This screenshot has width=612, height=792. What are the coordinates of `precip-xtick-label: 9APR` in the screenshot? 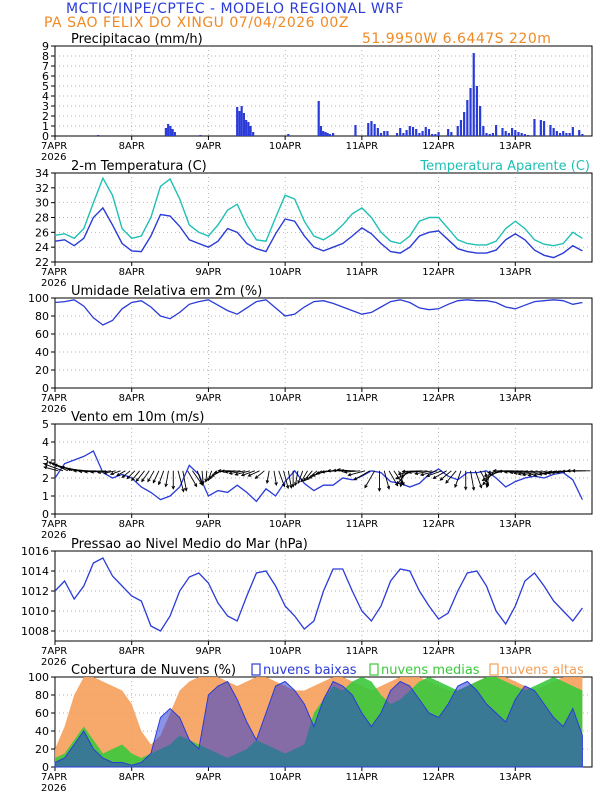 It's located at (208, 146).